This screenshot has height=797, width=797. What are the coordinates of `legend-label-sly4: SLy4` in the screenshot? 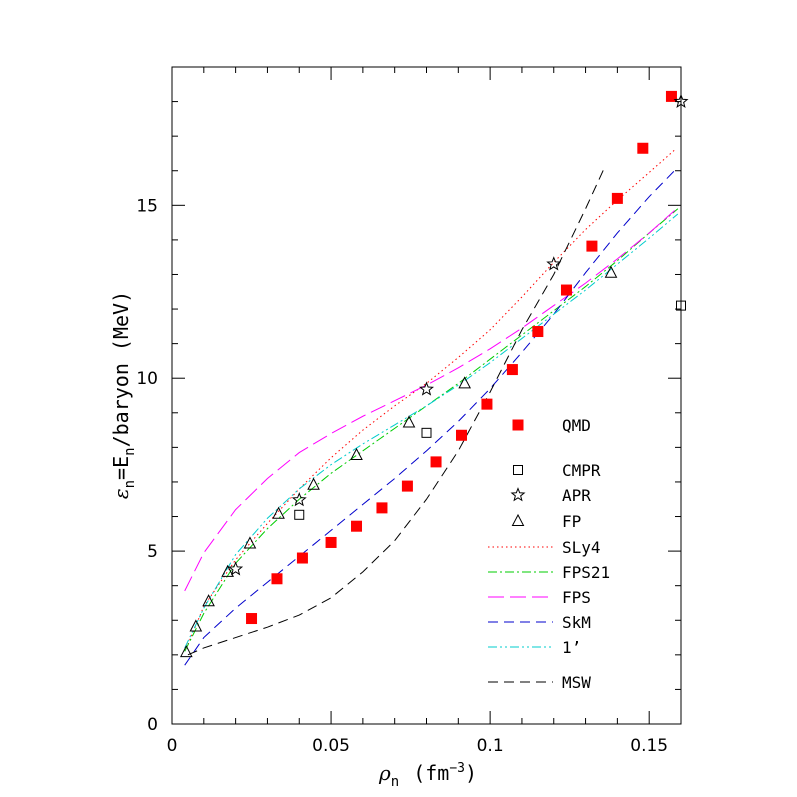 It's located at (581, 547).